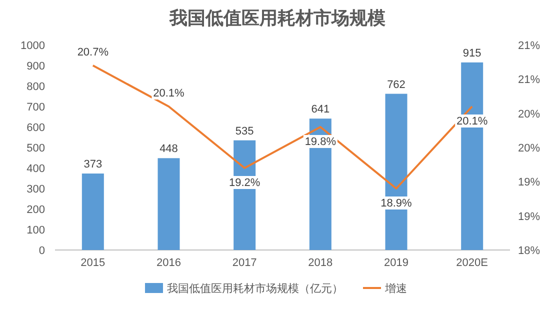 This screenshot has width=555, height=322. I want to click on y2-tick-label: 18%, so click(529, 251).